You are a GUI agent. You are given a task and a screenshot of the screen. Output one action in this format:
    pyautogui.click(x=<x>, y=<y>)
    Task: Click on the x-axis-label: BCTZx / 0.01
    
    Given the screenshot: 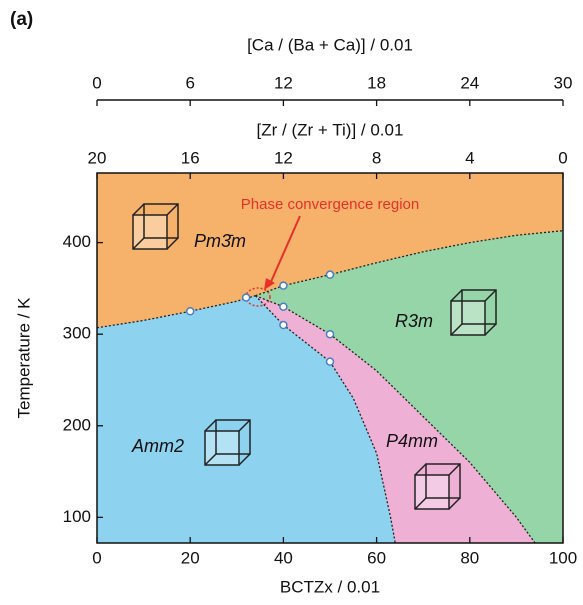 What is the action you would take?
    pyautogui.click(x=330, y=586)
    